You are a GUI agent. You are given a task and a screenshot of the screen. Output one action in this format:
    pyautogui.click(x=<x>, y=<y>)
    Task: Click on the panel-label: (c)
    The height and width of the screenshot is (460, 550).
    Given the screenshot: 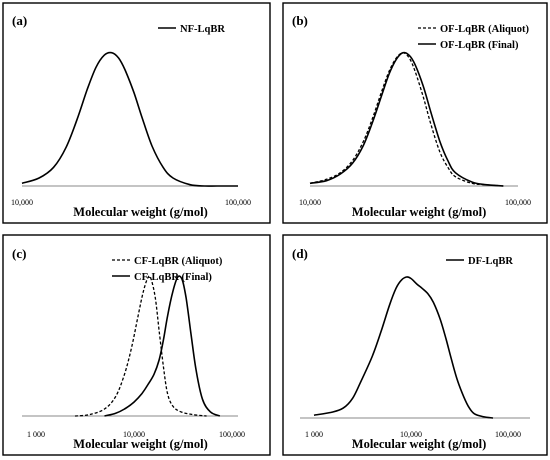 What is the action you would take?
    pyautogui.click(x=19, y=253)
    